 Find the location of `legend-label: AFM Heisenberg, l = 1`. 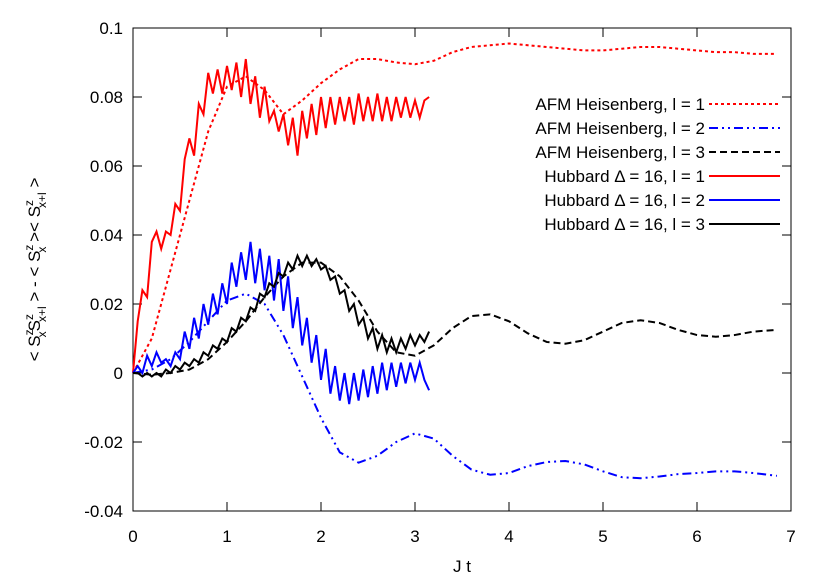

legend-label: AFM Heisenberg, l = 1 is located at coordinates (620, 104).